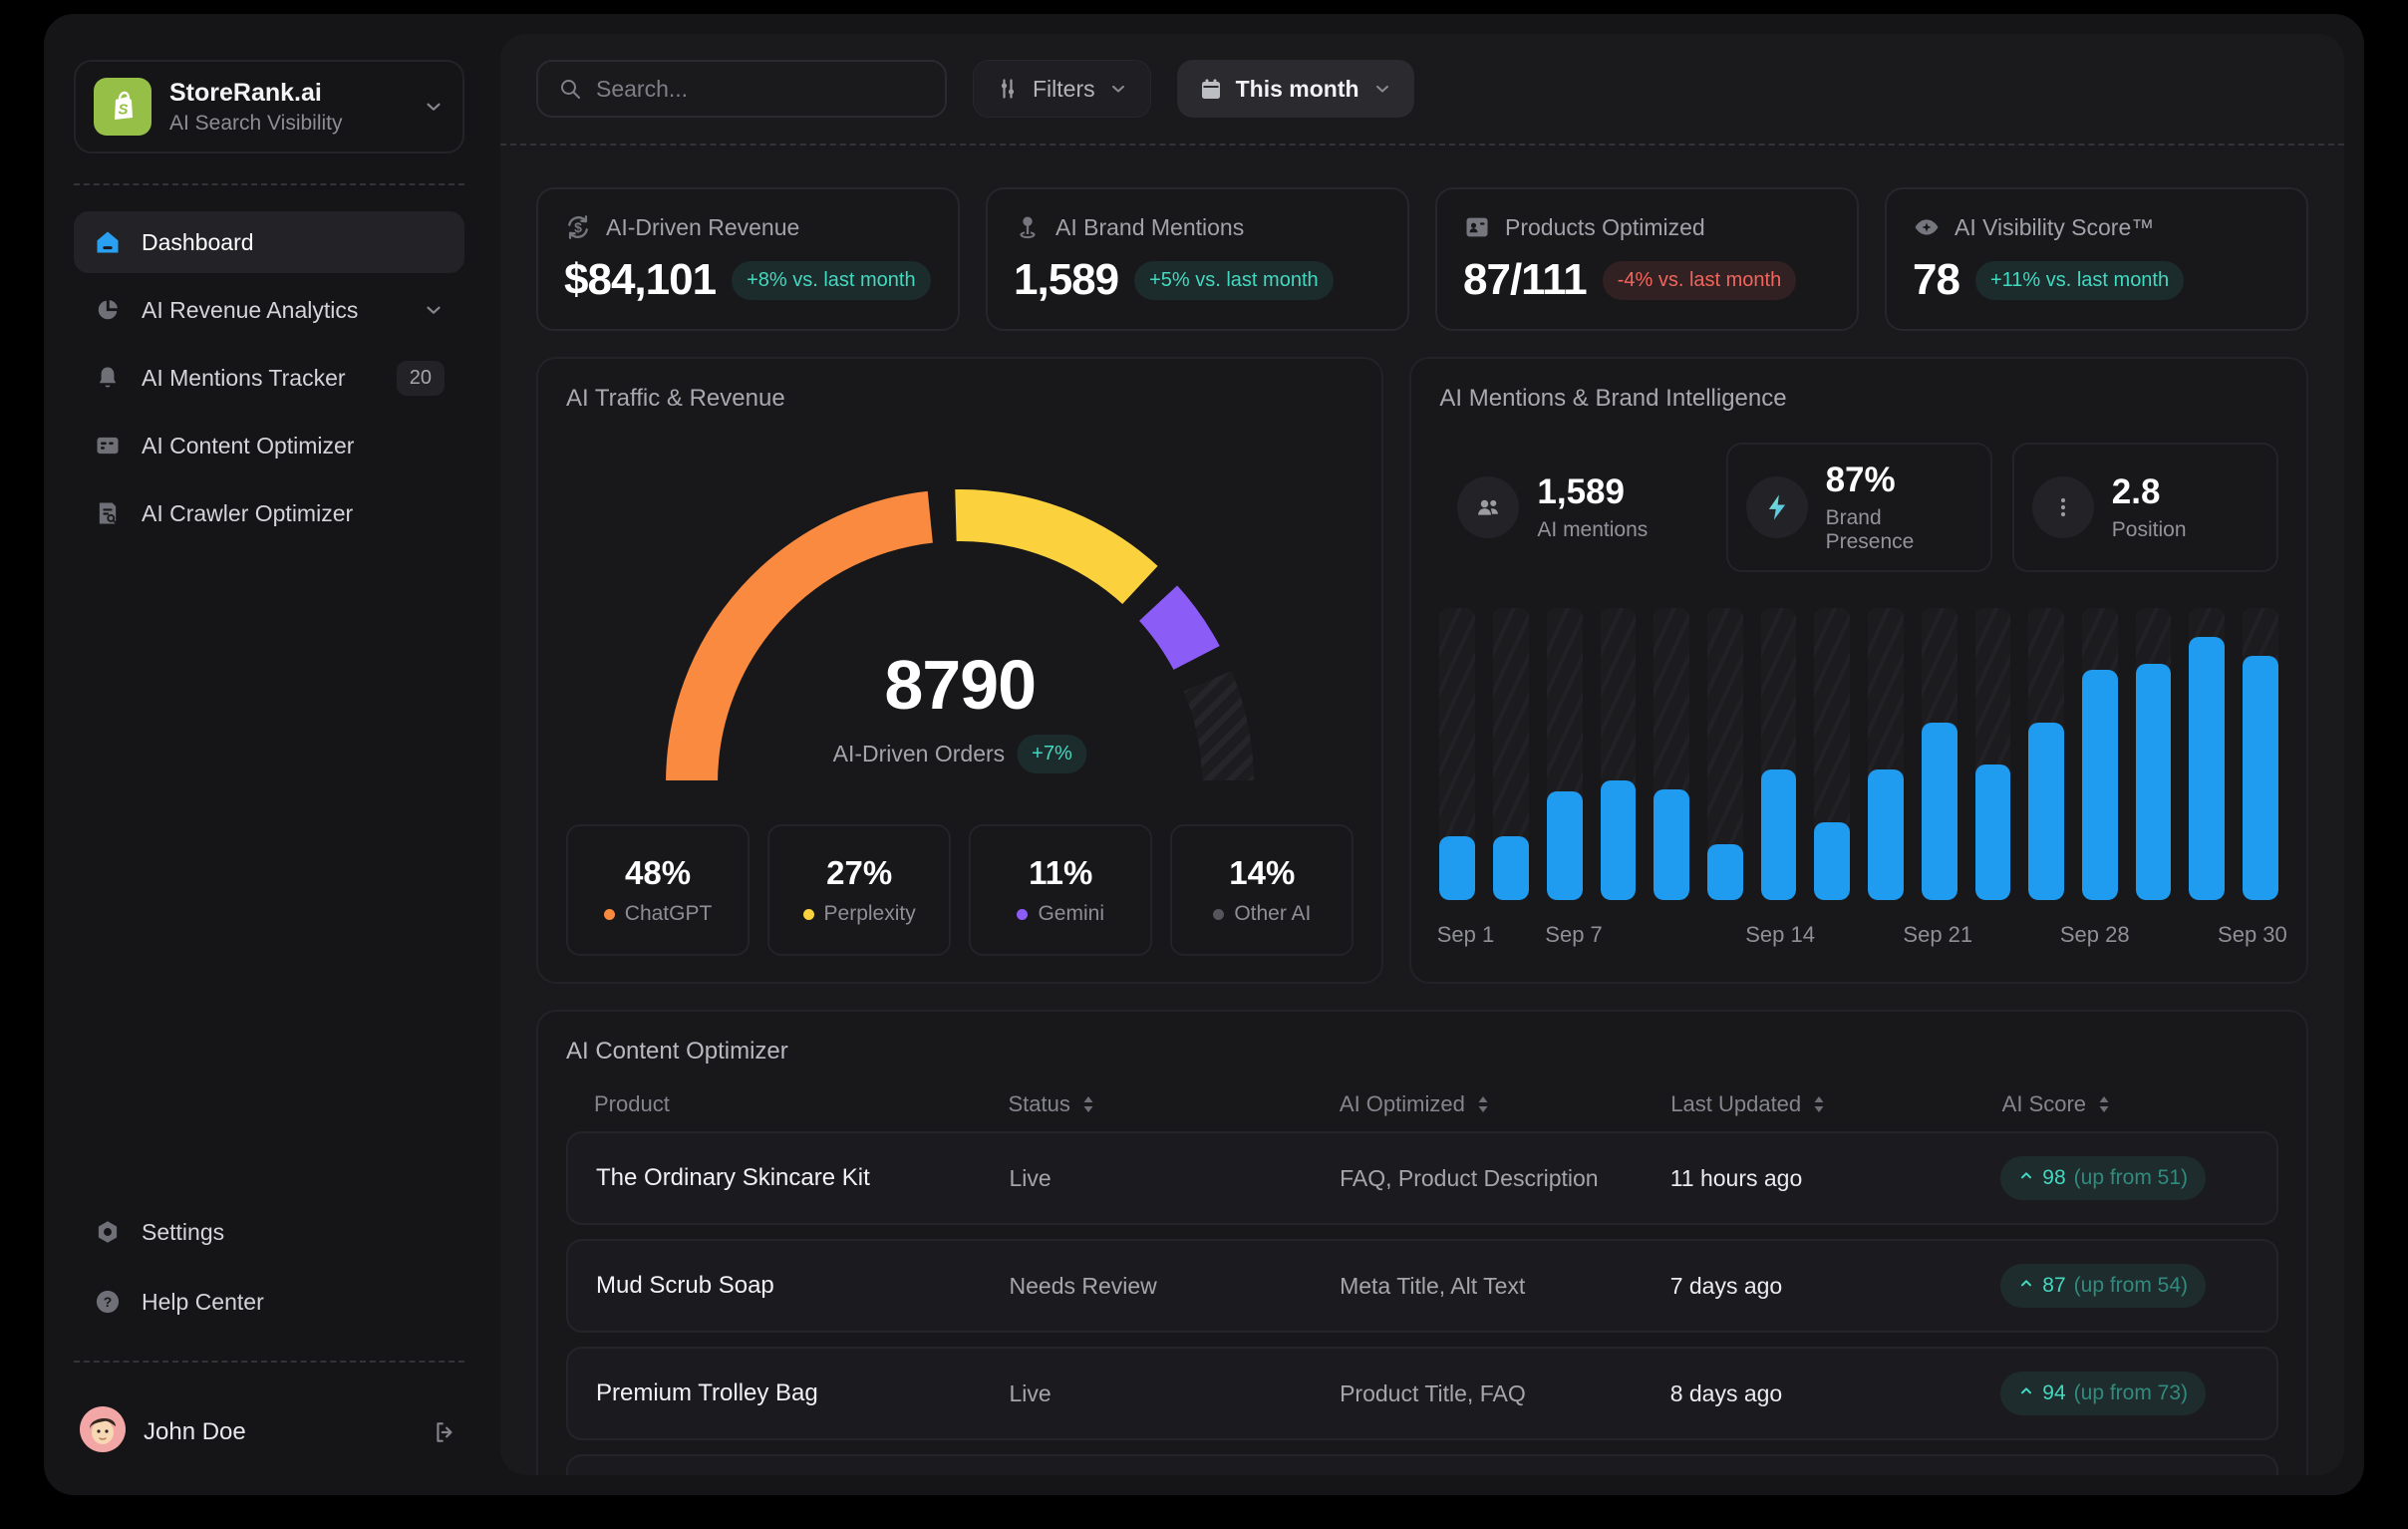 This screenshot has width=2408, height=1529. I want to click on pie-chart-icon, so click(108, 310).